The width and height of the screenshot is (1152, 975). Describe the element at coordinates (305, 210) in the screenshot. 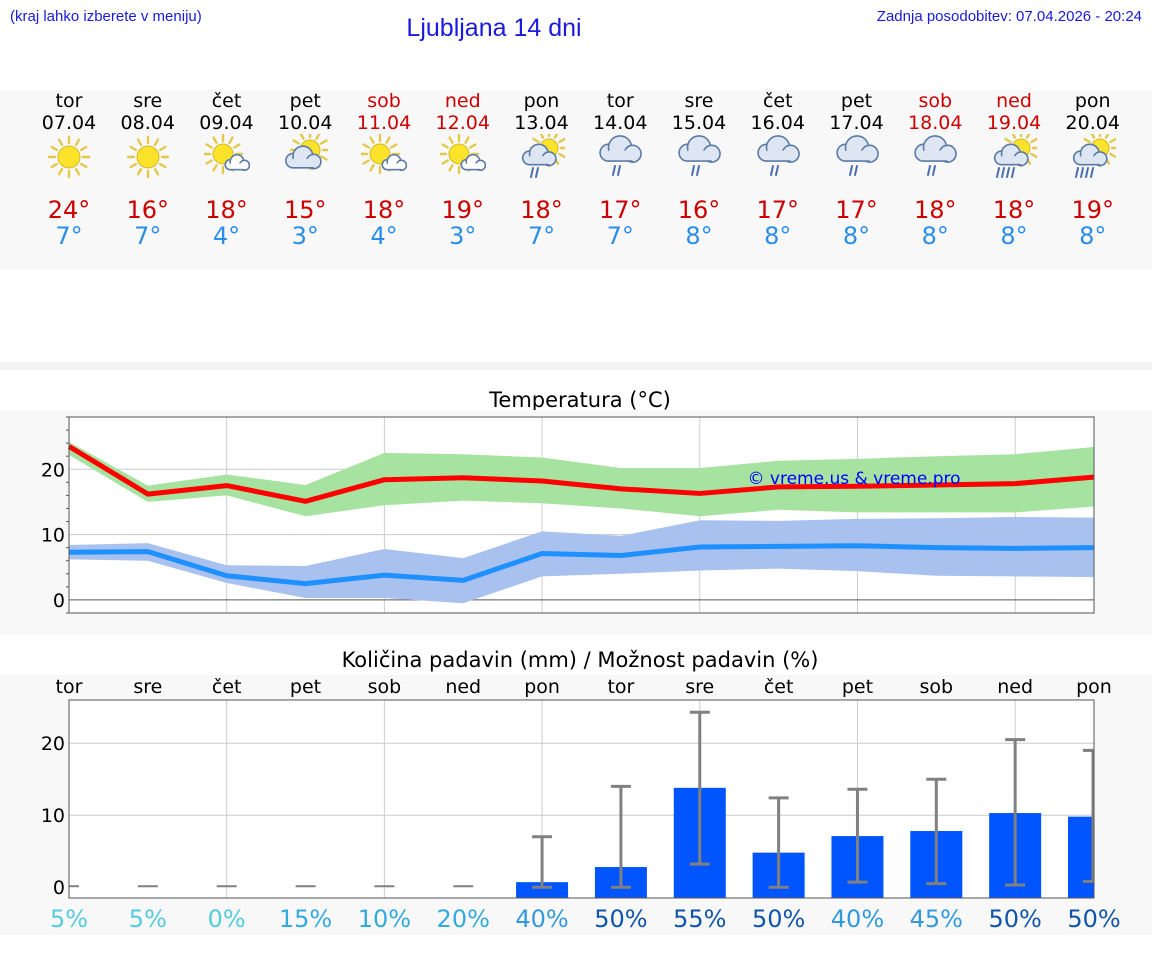

I see `max-temperature: 15°` at that location.